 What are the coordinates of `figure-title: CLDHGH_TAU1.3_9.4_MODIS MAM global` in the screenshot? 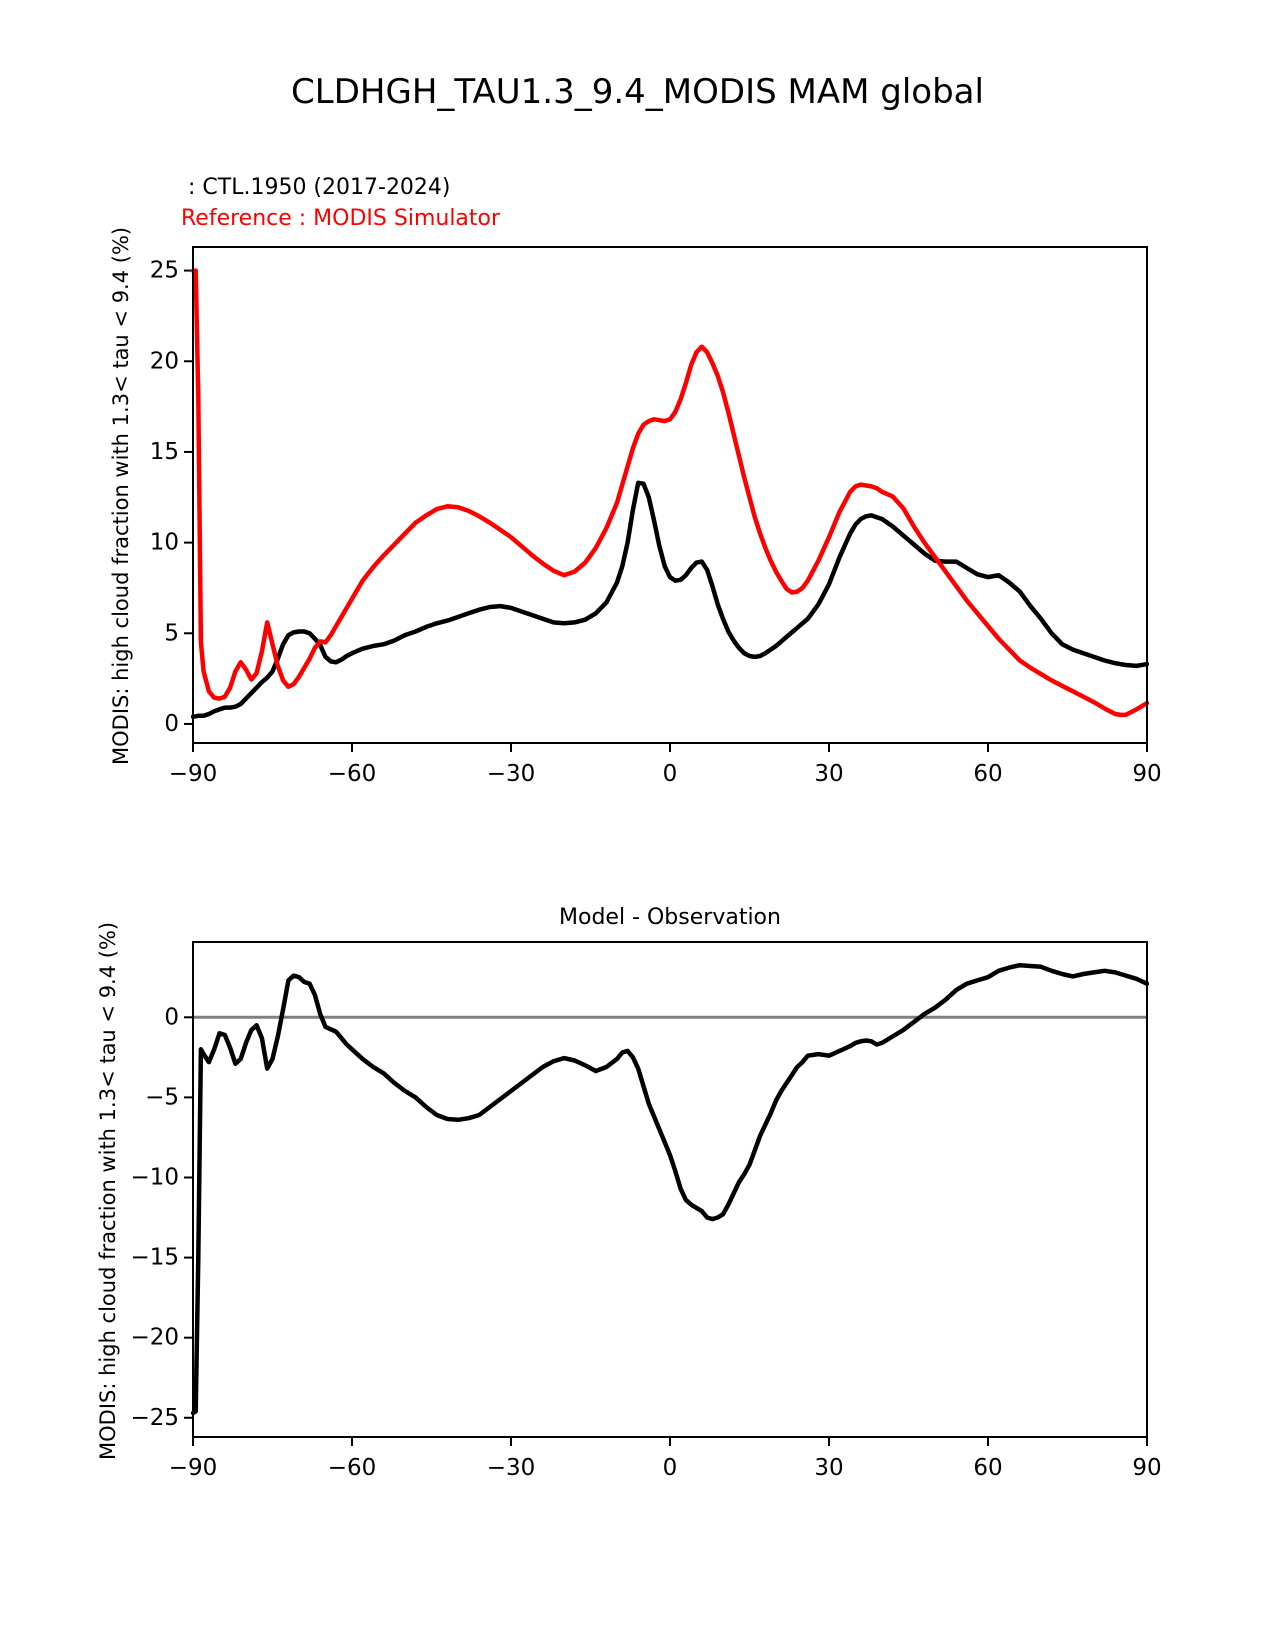 It's located at (637, 92).